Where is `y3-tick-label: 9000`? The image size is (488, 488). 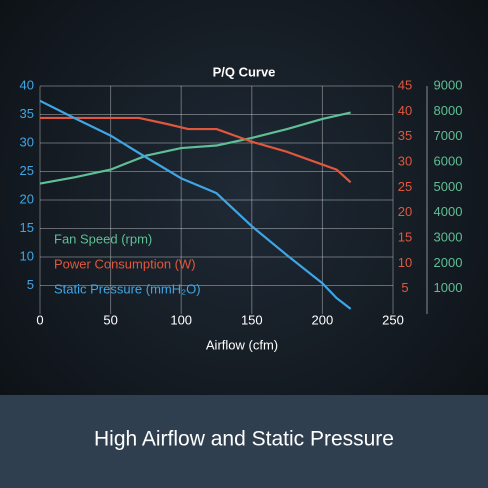 y3-tick-label: 9000 is located at coordinates (448, 84).